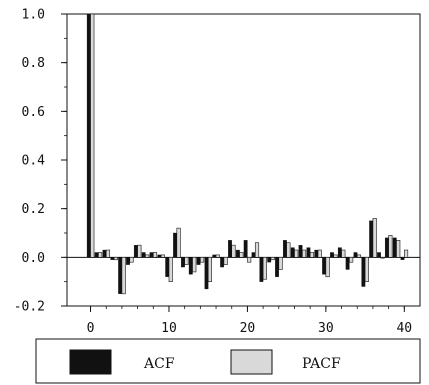 This screenshot has height=385, width=429. Describe the element at coordinates (33, 112) in the screenshot. I see `y-tick-label: 0.6` at that location.